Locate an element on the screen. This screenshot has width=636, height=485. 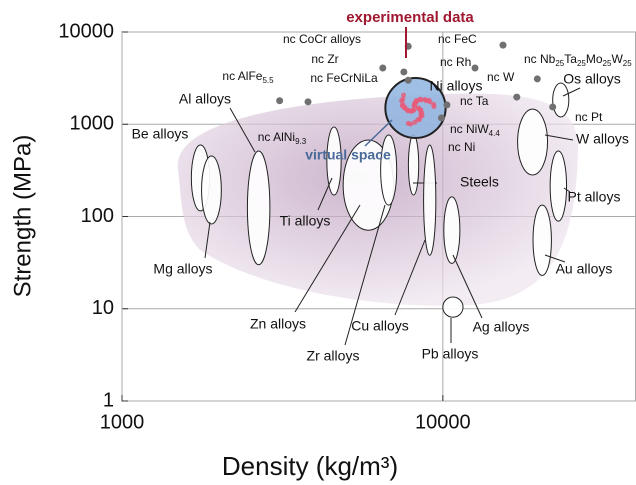
point-label: nc FeCrNiLa is located at coordinates (344, 78).